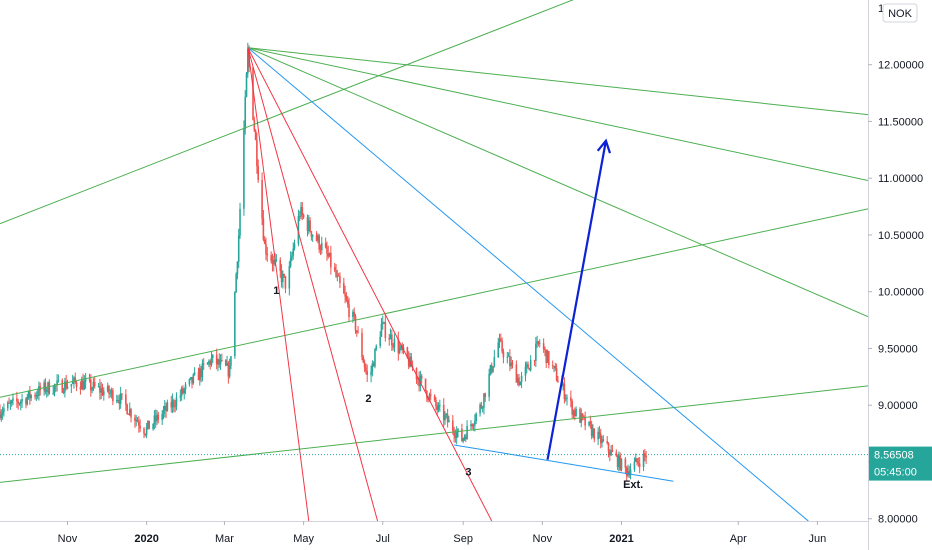 This screenshot has width=932, height=550. What do you see at coordinates (900, 463) in the screenshot?
I see `last-price-tag: 8.56508 05:45:00` at bounding box center [900, 463].